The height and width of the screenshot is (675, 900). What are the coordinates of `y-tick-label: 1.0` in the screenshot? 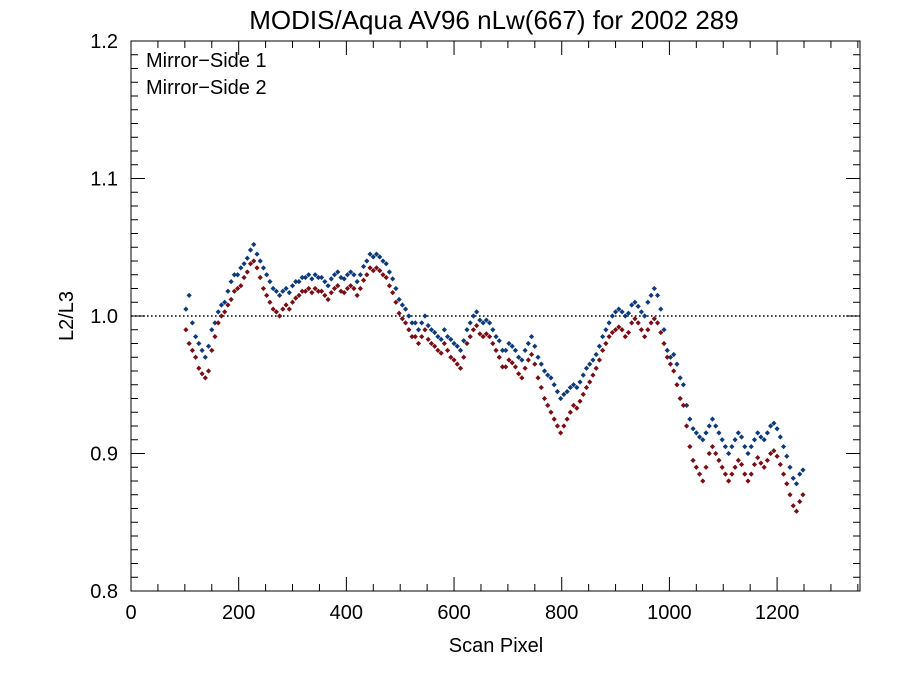 It's located at (104, 317).